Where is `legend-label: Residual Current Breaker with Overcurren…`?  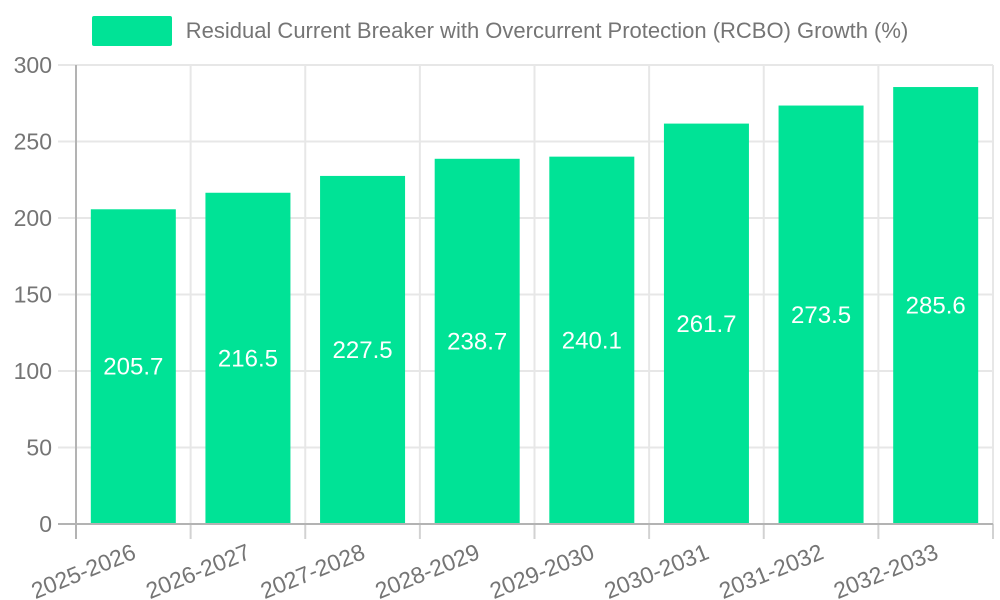 legend-label: Residual Current Breaker with Overcurren… is located at coordinates (547, 30).